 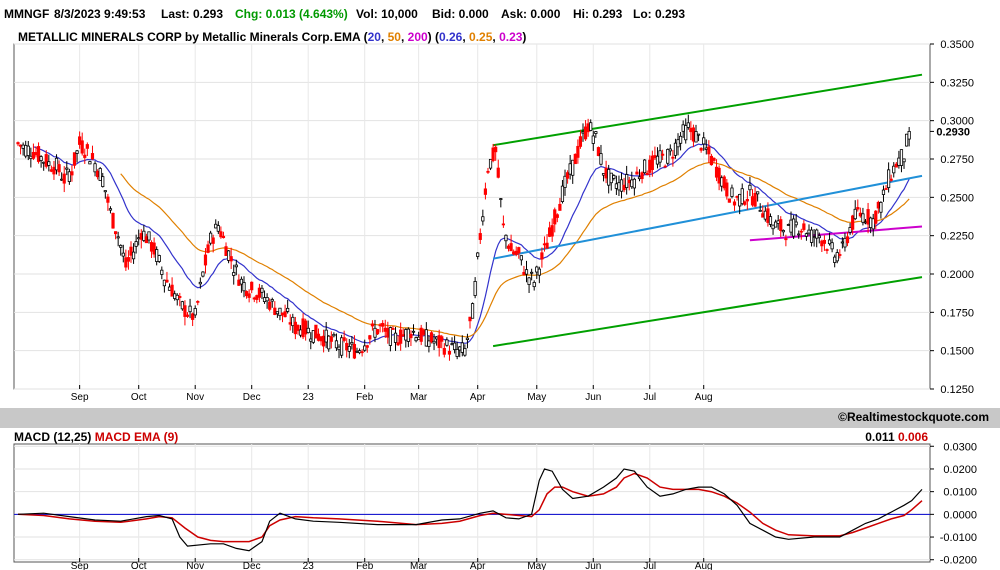 I want to click on macd-x-tick-label: 23, so click(x=309, y=565).